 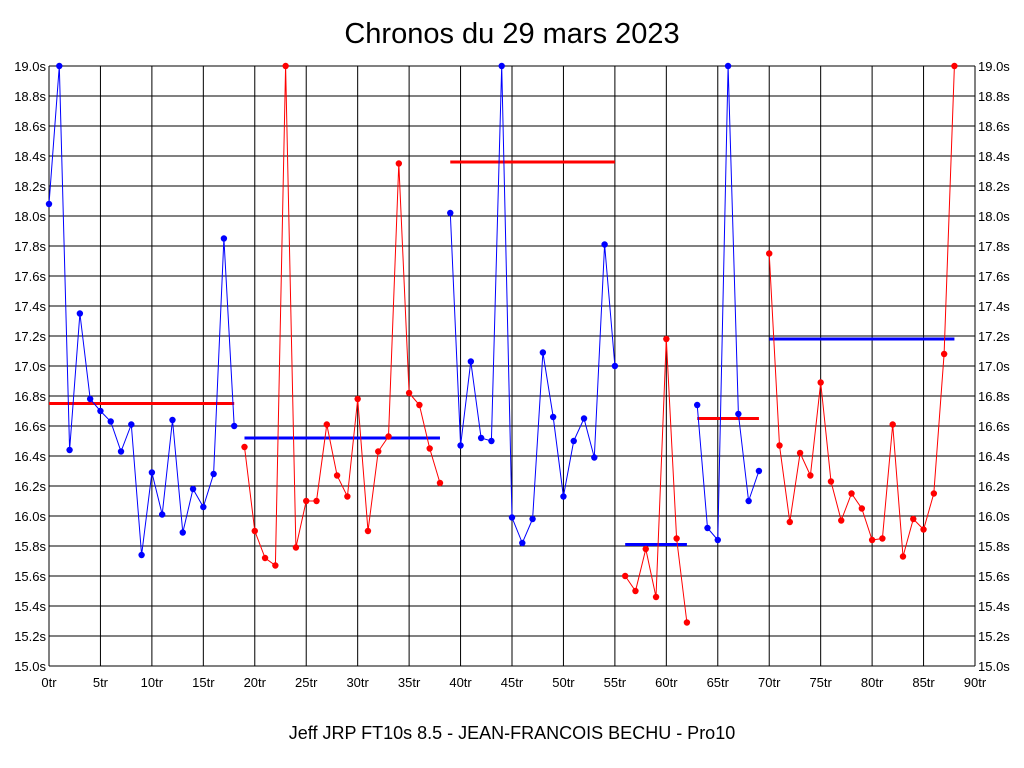 What do you see at coordinates (994, 516) in the screenshot?
I see `y-tick-label-right: 16.0s` at bounding box center [994, 516].